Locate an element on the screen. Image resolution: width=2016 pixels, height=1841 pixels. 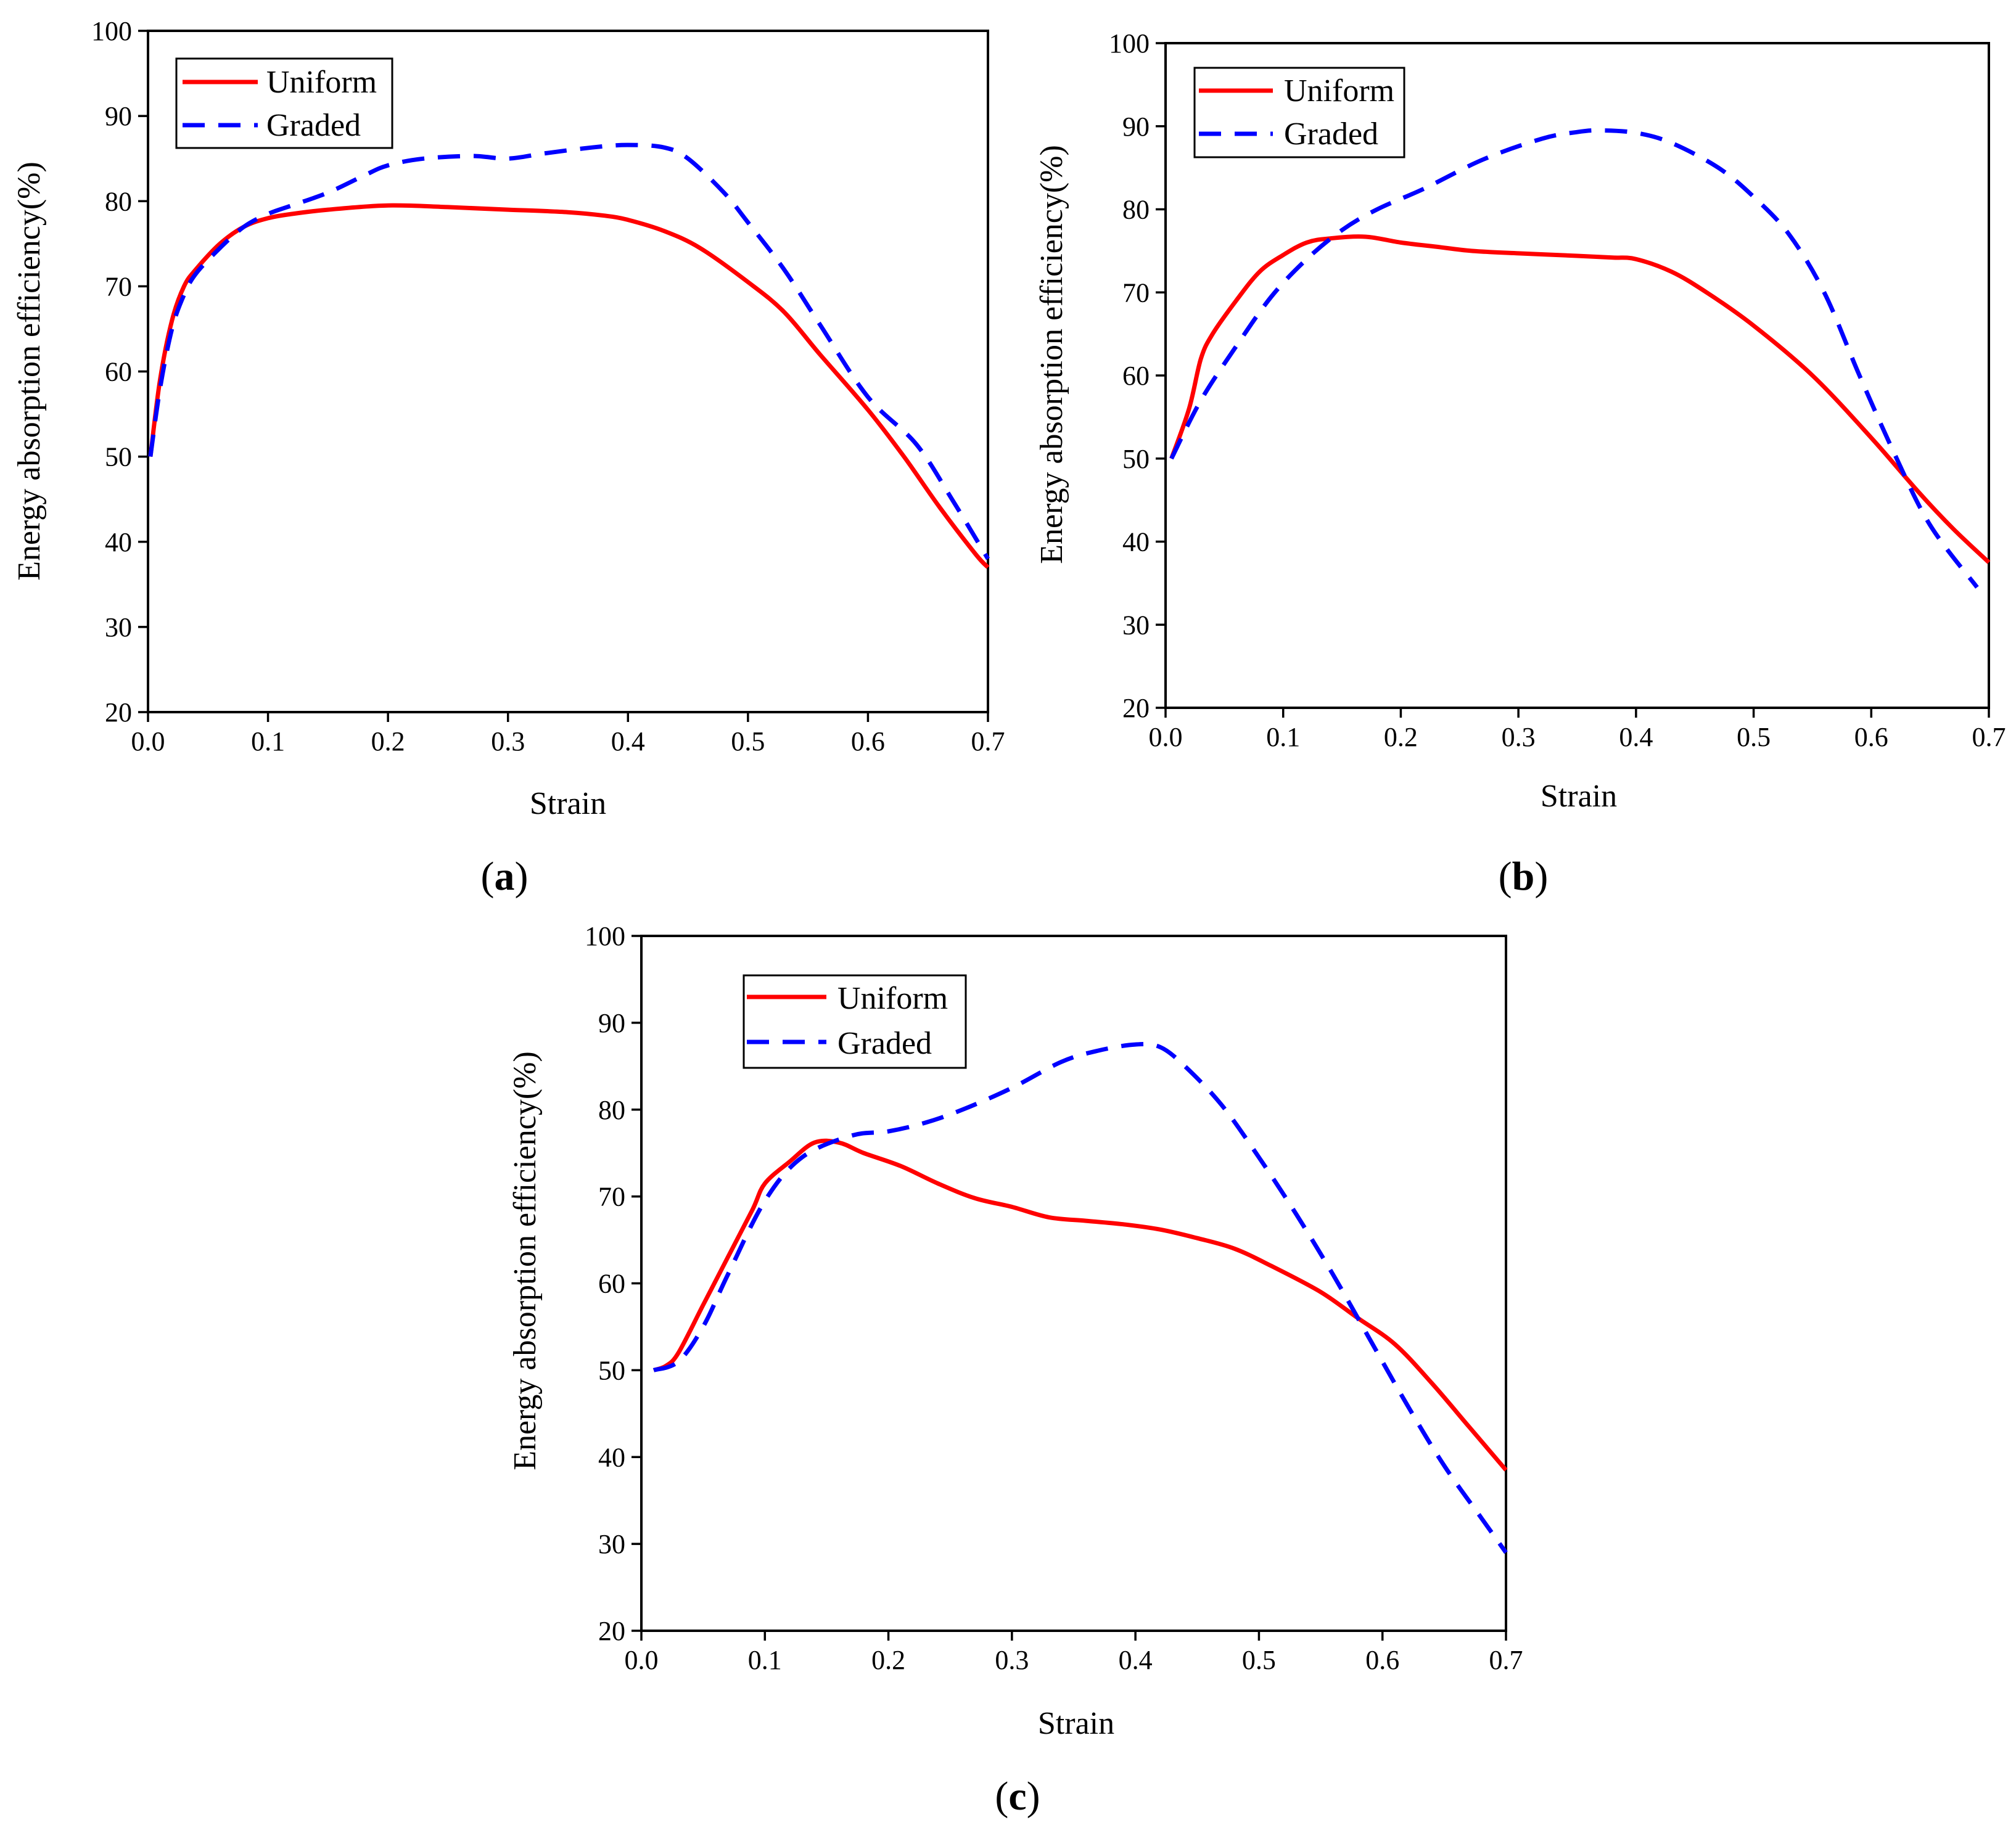
panel-label-letter: b is located at coordinates (1523, 876).